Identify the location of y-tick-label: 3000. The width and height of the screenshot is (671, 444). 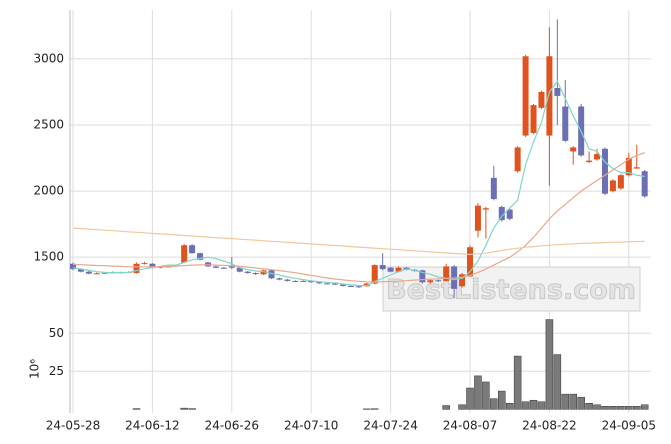
(48, 58).